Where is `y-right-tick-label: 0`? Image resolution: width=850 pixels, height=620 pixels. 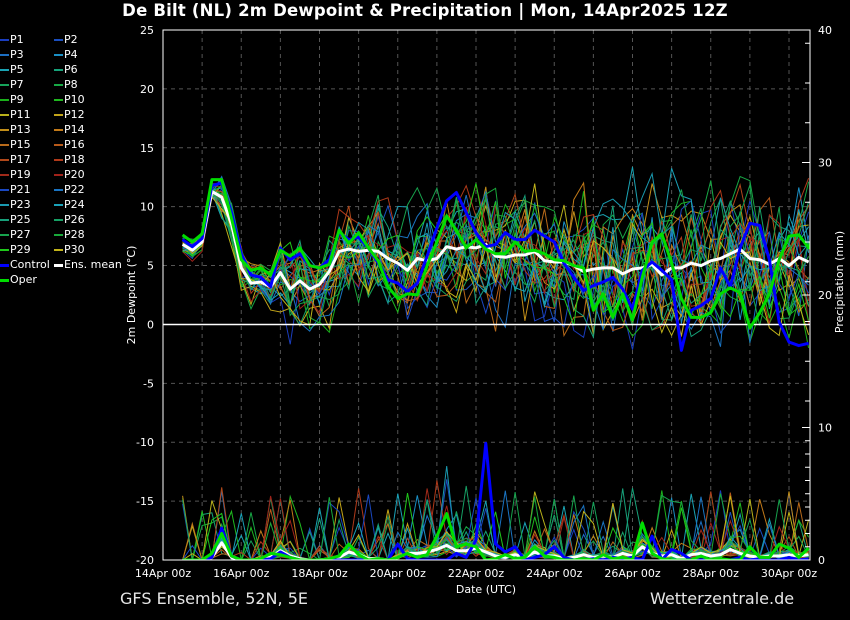
y-right-tick-label: 0 is located at coordinates (821, 560).